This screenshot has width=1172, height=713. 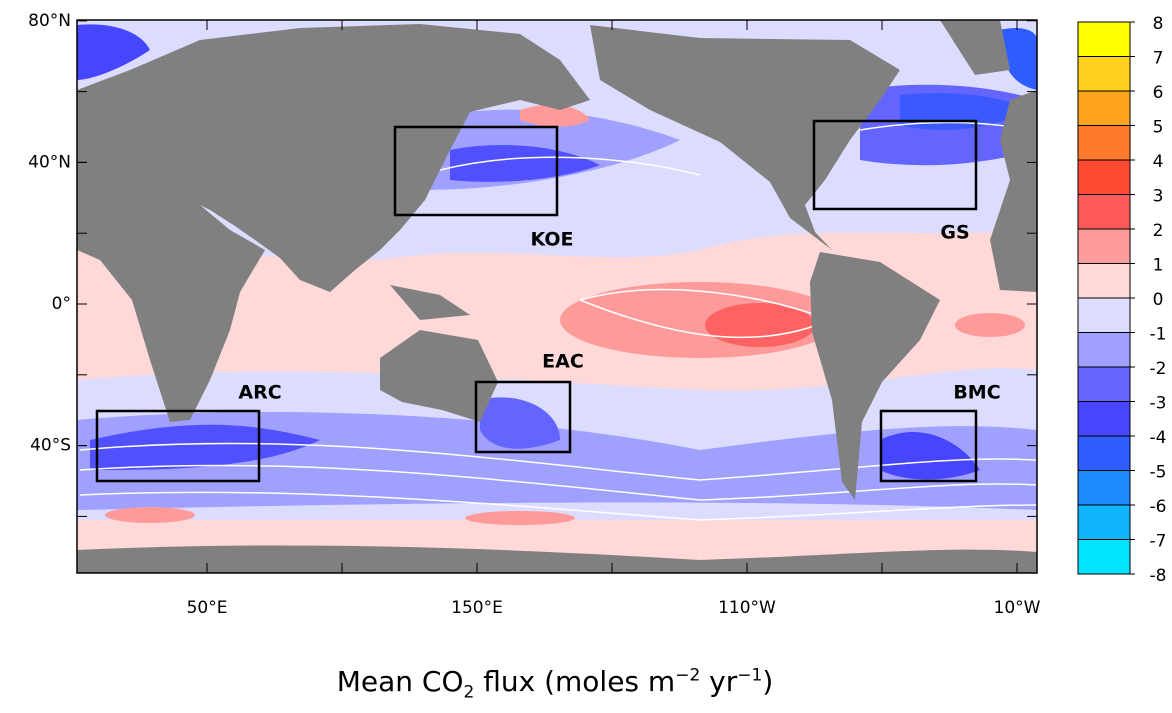 I want to click on region-label: ARC, so click(x=259, y=393).